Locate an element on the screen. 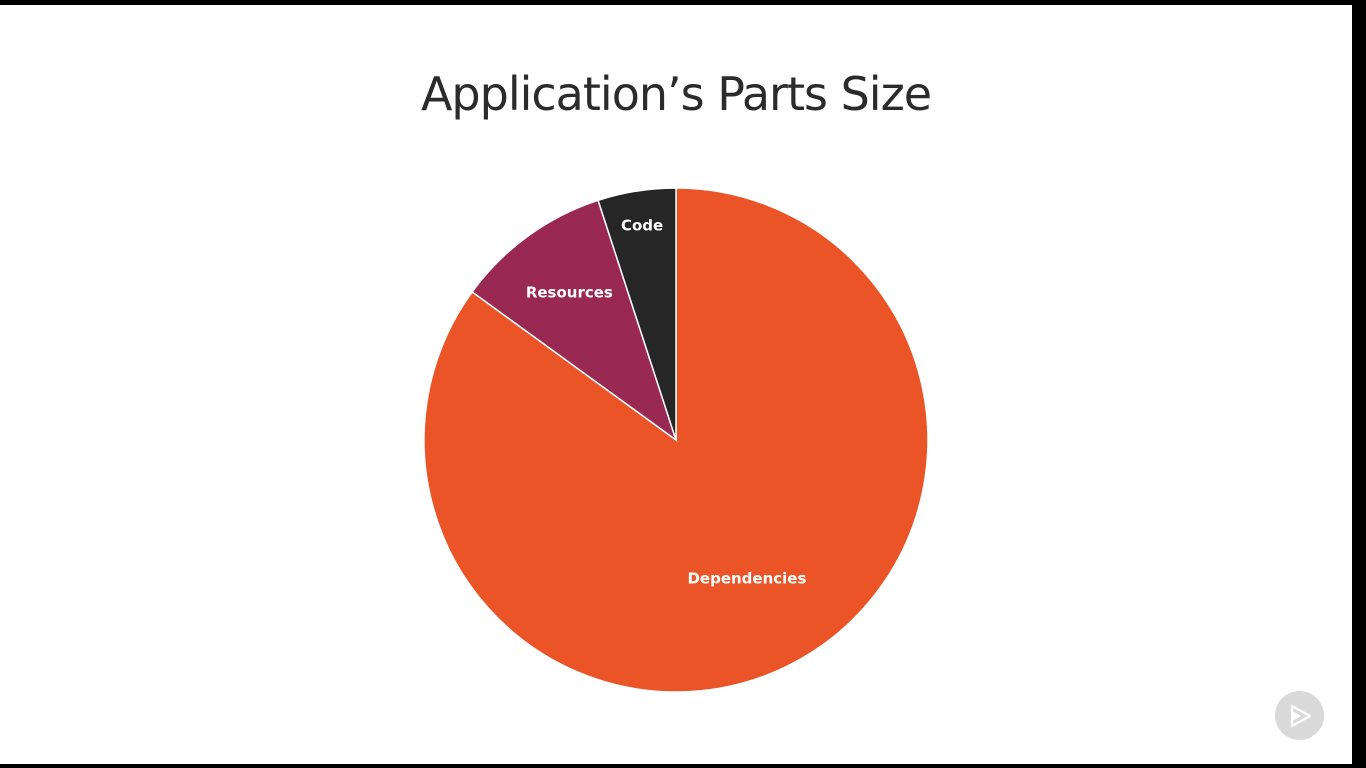 Image resolution: width=1366 pixels, height=768 pixels. slide-title: Application’s Parts Size is located at coordinates (676, 94).